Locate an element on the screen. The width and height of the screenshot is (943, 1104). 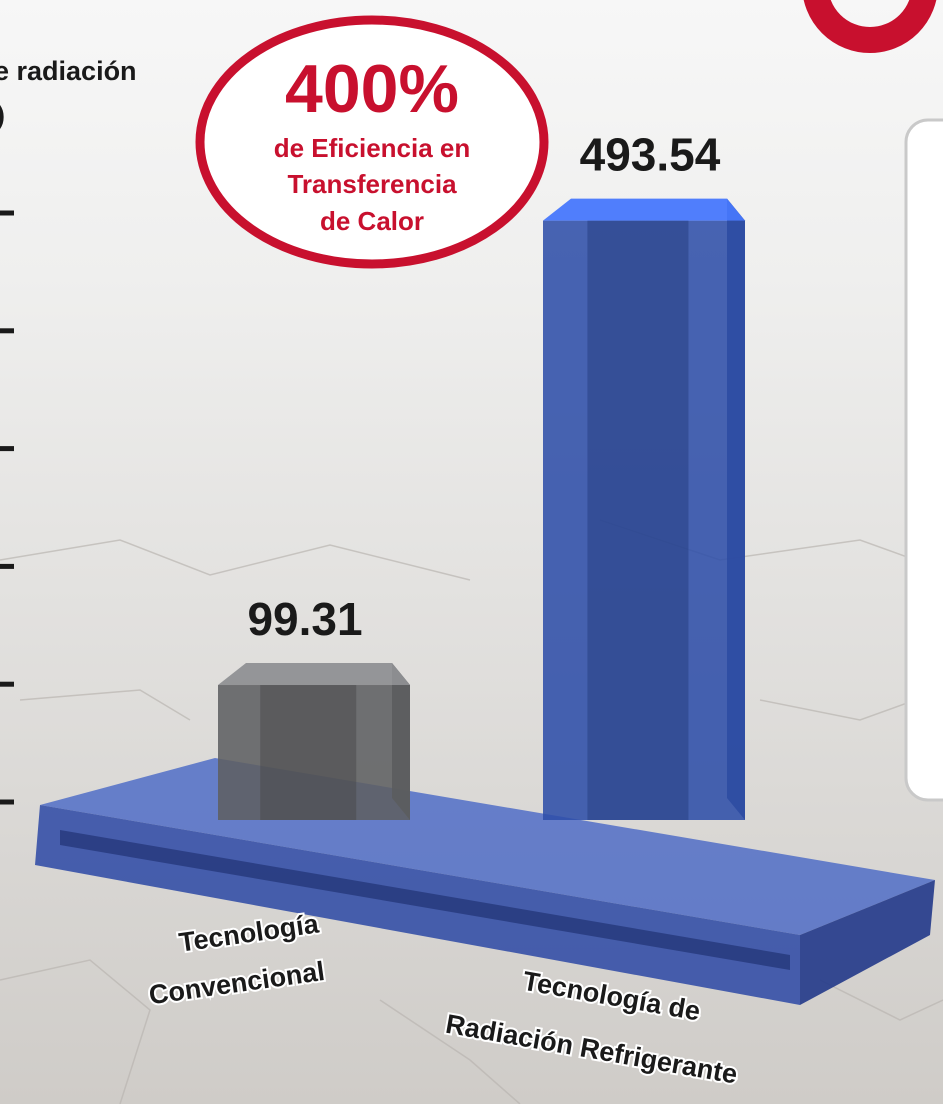
badge-text: de Calor is located at coordinates (372, 221).